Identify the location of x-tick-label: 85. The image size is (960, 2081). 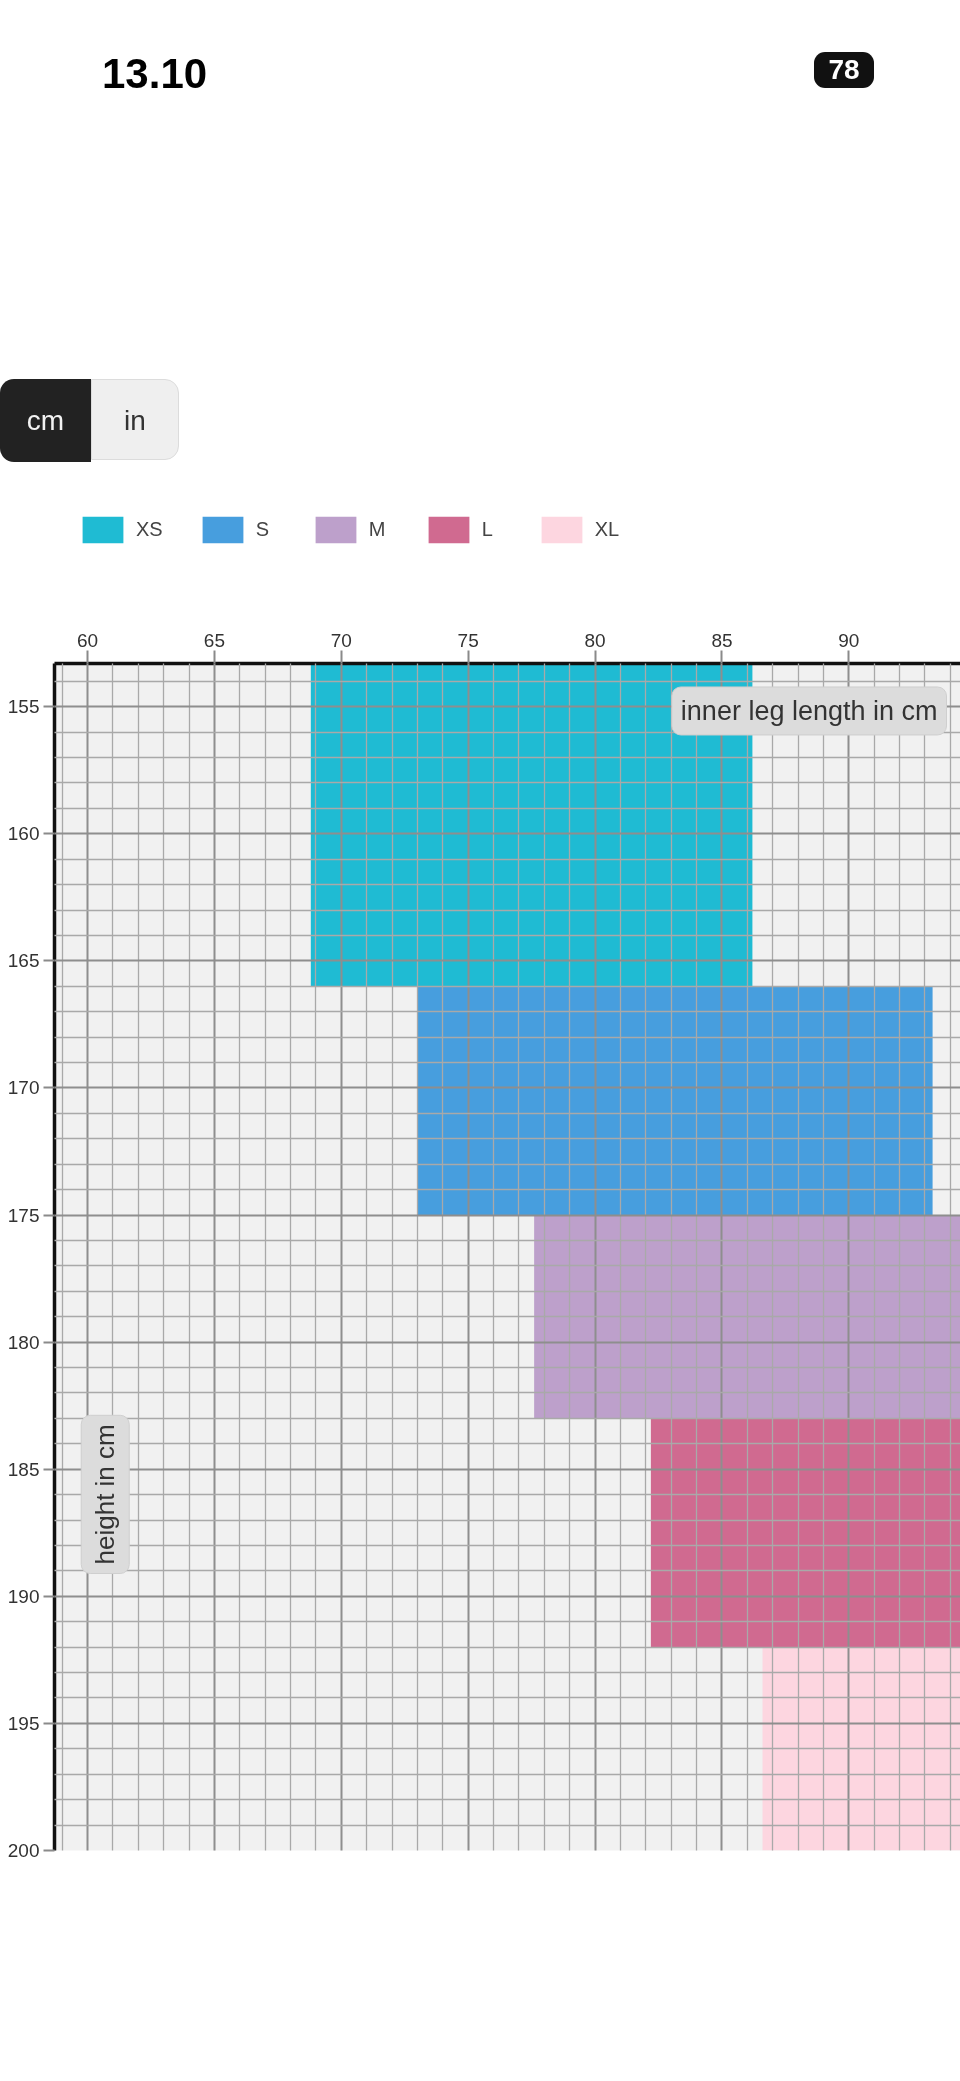
(722, 640).